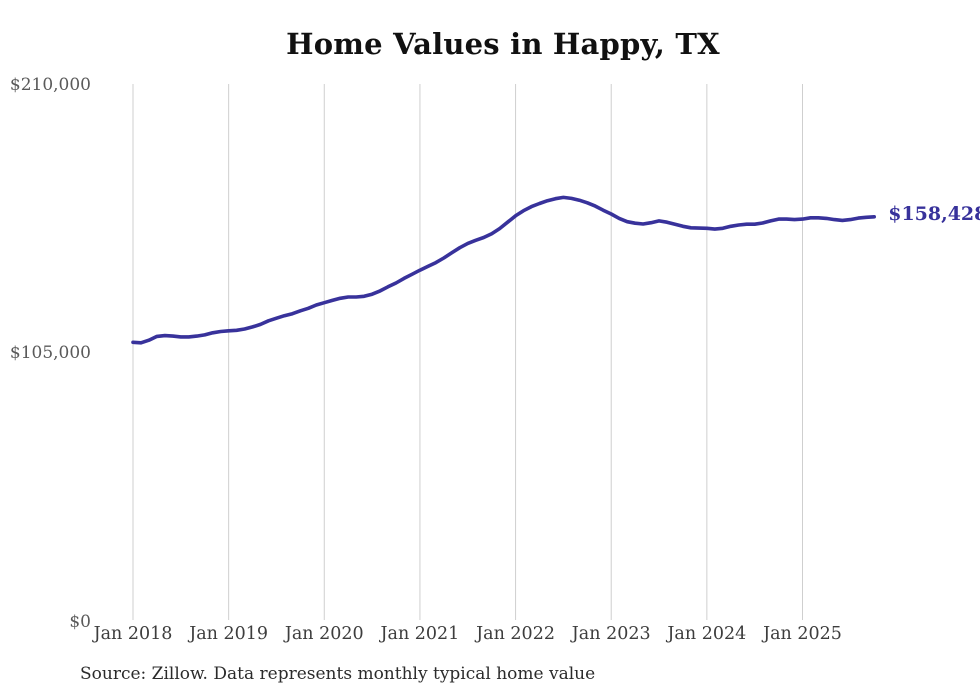 This screenshot has width=980, height=699. What do you see at coordinates (503, 44) in the screenshot?
I see `chart-title: Home Values in Happy, TX` at bounding box center [503, 44].